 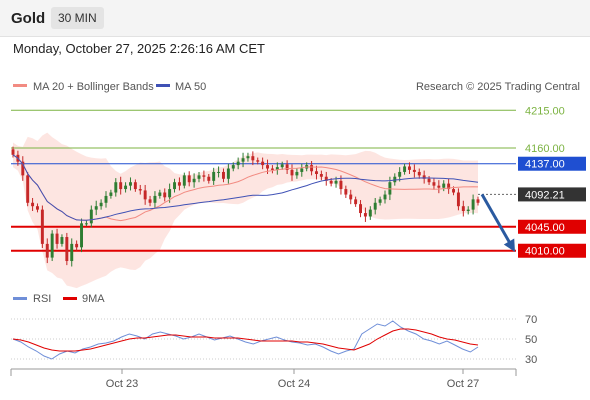 What do you see at coordinates (545, 149) in the screenshot?
I see `level-label-4160.00: 4160.00` at bounding box center [545, 149].